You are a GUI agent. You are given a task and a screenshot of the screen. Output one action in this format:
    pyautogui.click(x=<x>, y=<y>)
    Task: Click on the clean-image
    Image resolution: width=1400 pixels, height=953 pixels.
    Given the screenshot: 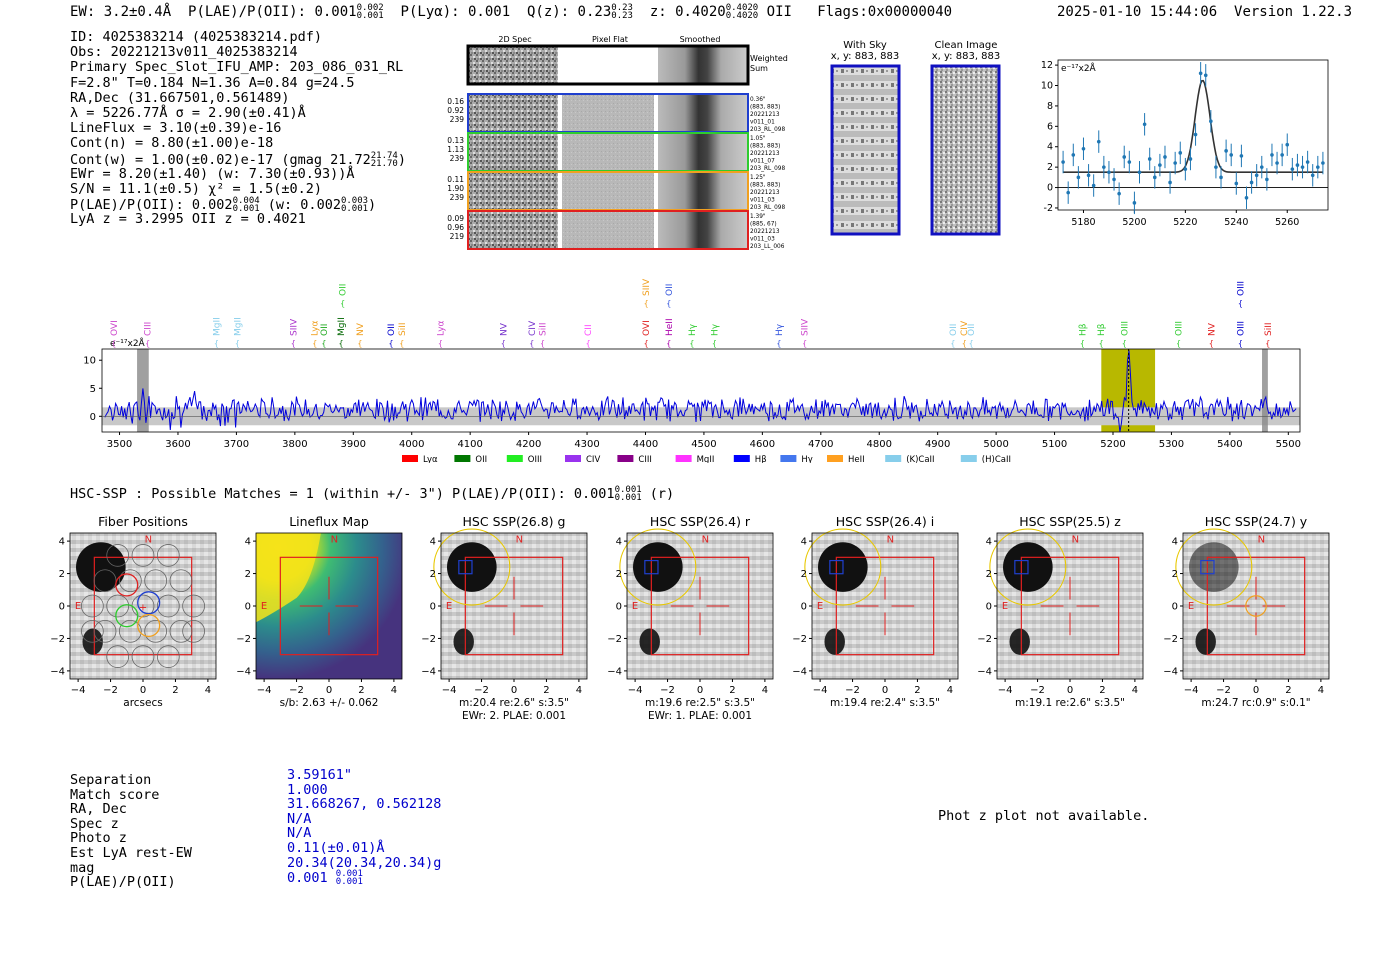 What is the action you would take?
    pyautogui.click(x=965, y=150)
    